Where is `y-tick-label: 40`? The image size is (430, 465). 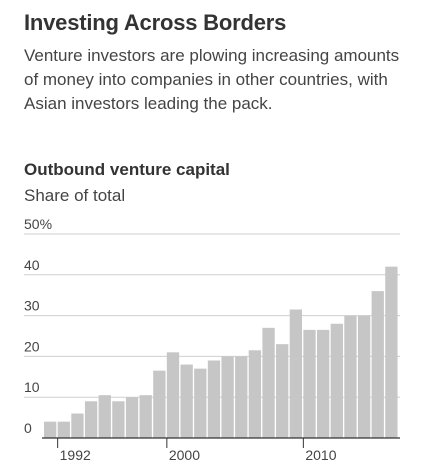
y-tick-label: 40 is located at coordinates (32, 265).